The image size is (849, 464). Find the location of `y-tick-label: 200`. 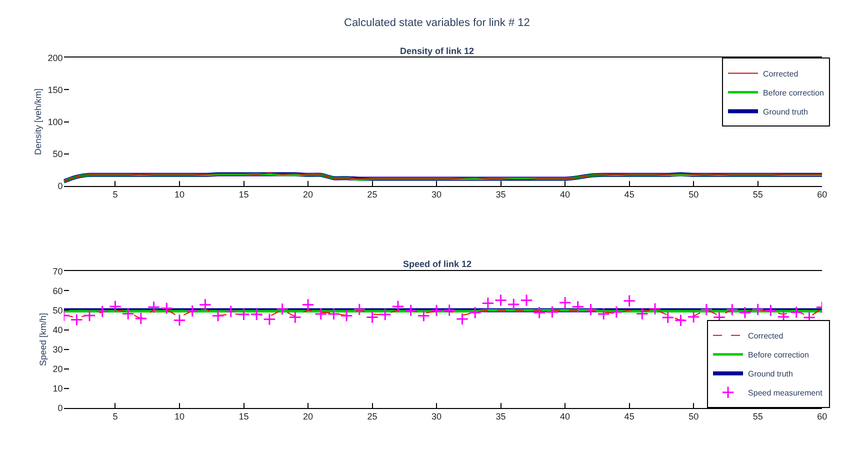

y-tick-label: 200 is located at coordinates (55, 57).